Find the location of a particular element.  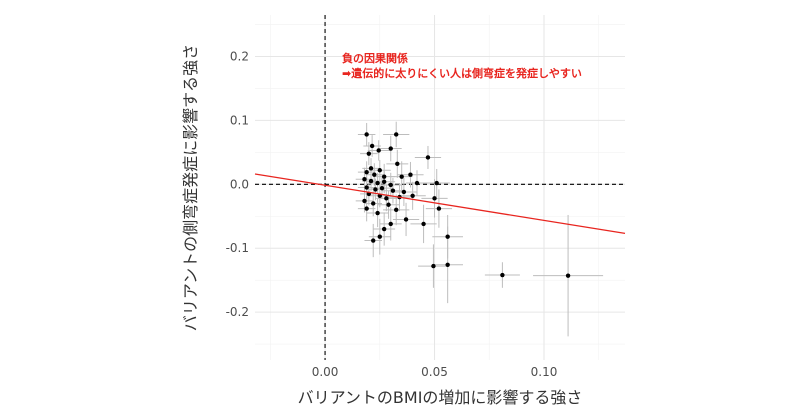

data-points is located at coordinates (466, 205).